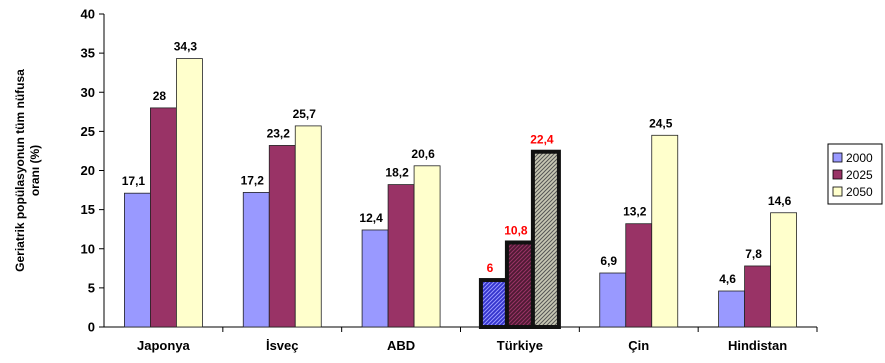 This screenshot has width=885, height=363. Describe the element at coordinates (20, 170) in the screenshot. I see `y-axis-title-line: Geriatrik popülasyonun tüm nüfusa` at that location.